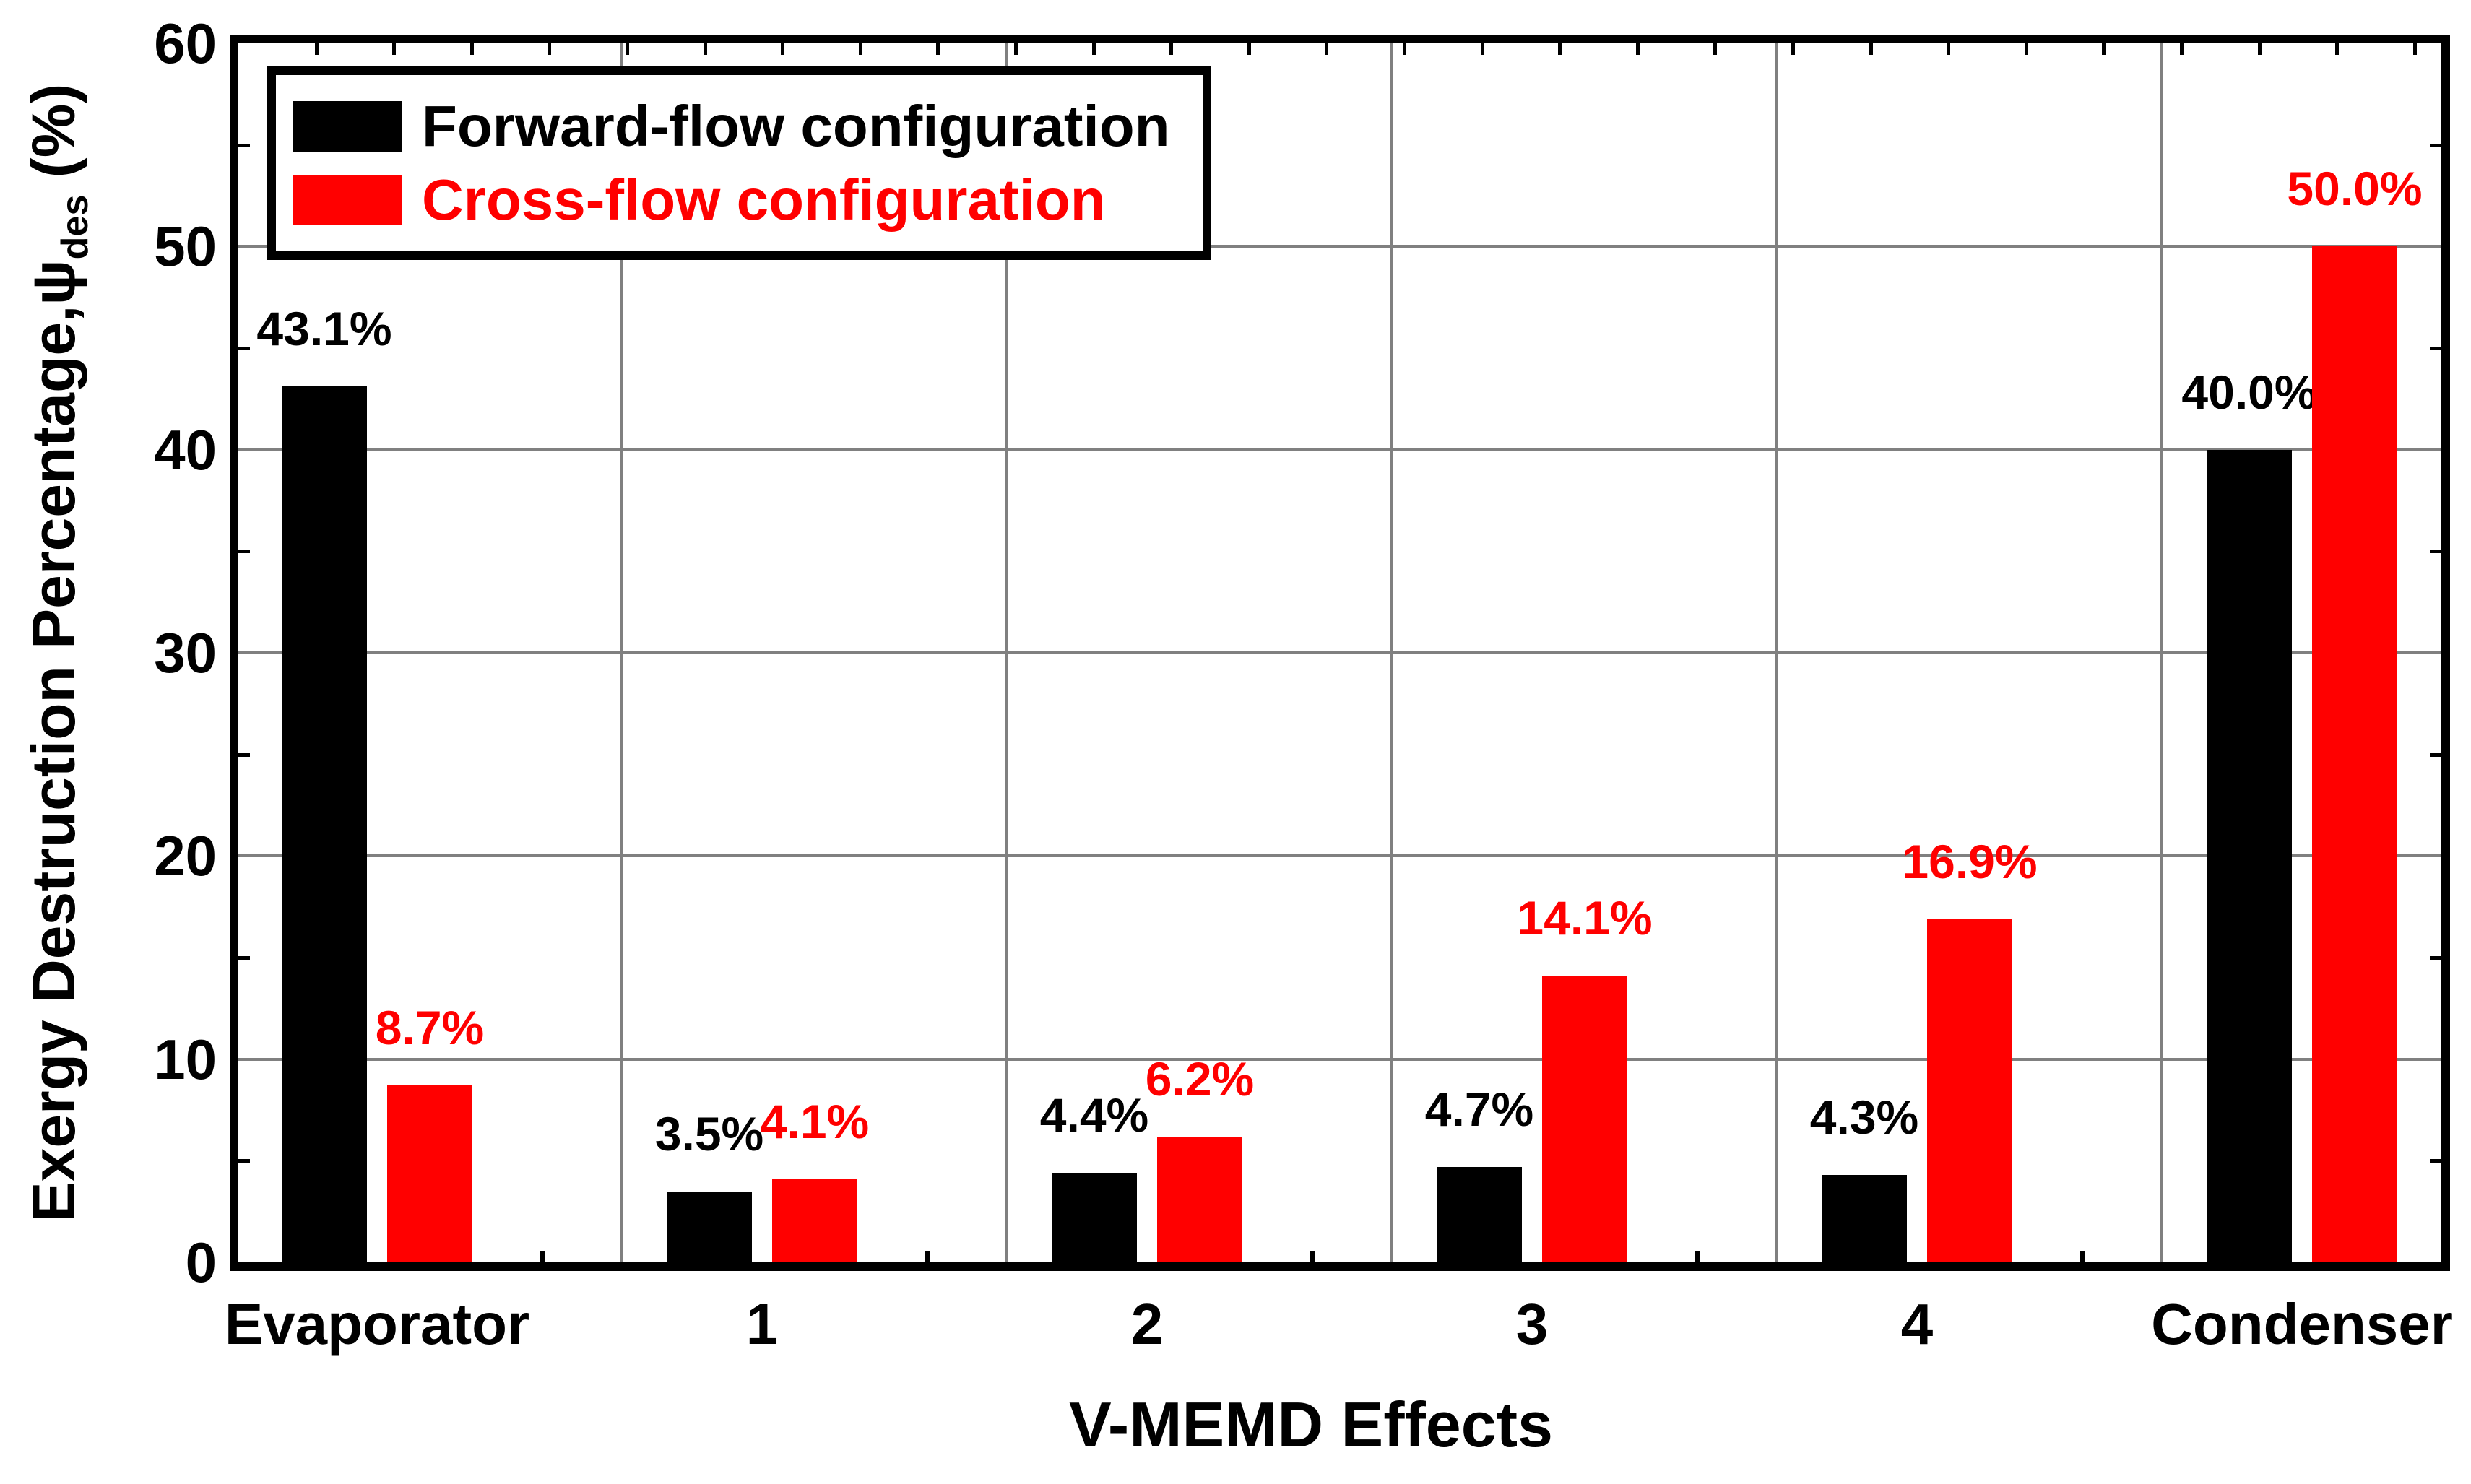 The image size is (2471, 1484). Describe the element at coordinates (796, 126) in the screenshot. I see `legend-label: Forward-flow configuration` at that location.